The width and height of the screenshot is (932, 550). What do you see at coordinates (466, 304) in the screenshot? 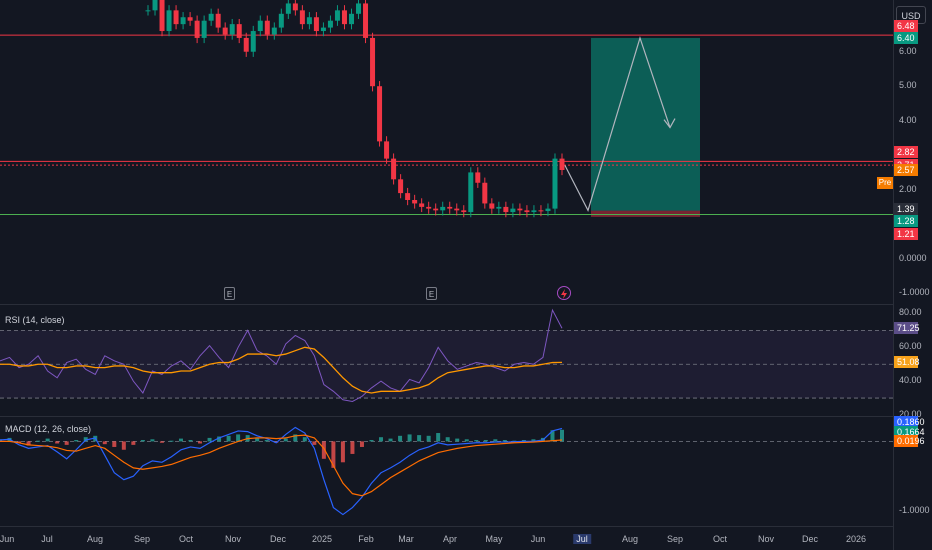
I see `pane-separator-rsi` at bounding box center [466, 304].